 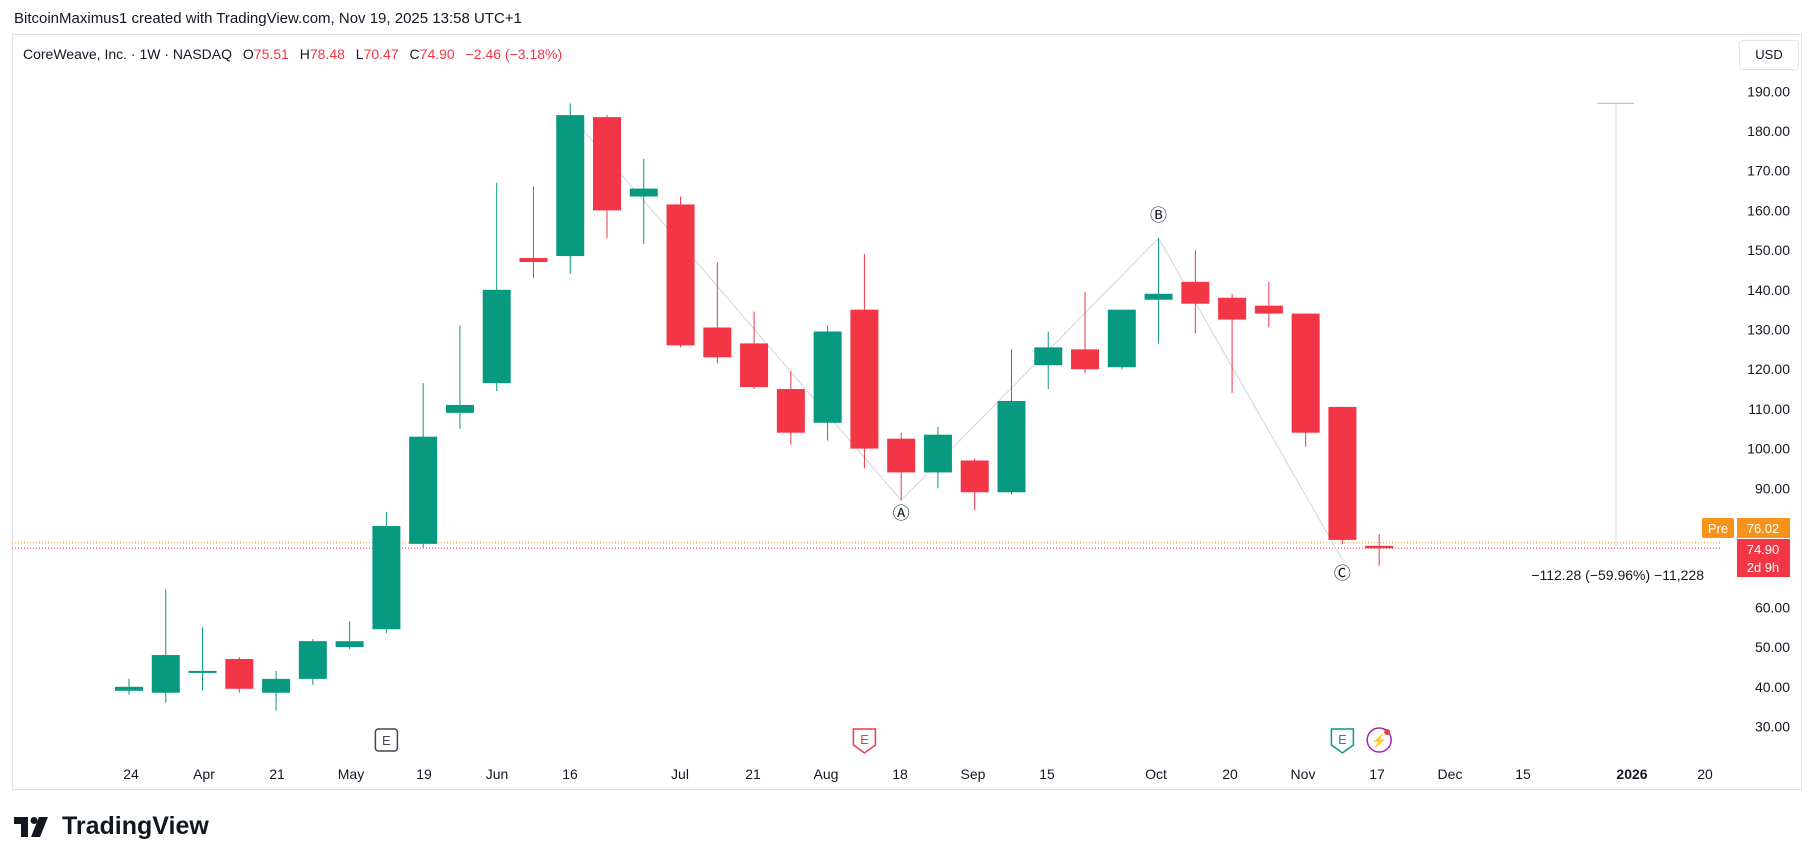 What do you see at coordinates (570, 774) in the screenshot?
I see `x-axis-tick-label: 16` at bounding box center [570, 774].